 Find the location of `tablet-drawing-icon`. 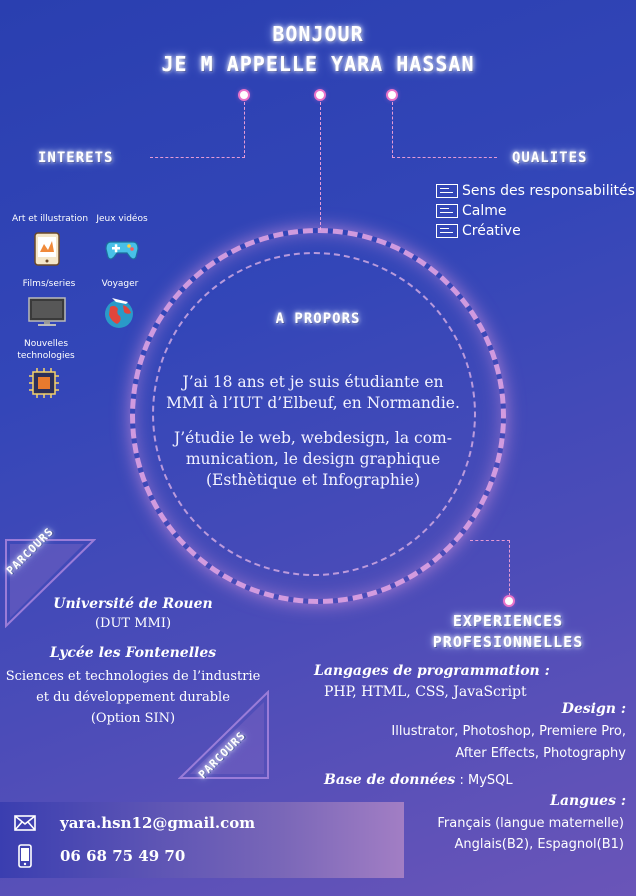

tablet-drawing-icon is located at coordinates (47, 249).